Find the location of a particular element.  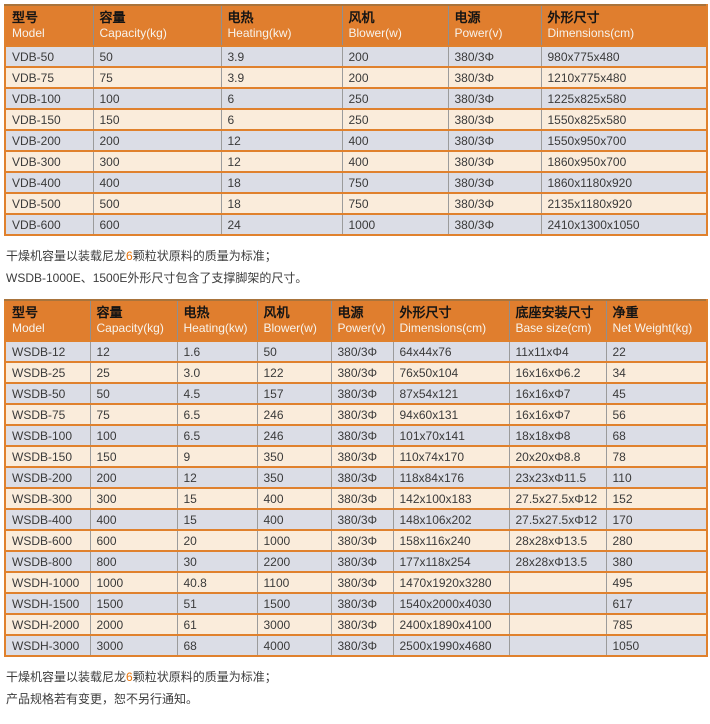

table-cell: WSDB-100 is located at coordinates (47, 435).